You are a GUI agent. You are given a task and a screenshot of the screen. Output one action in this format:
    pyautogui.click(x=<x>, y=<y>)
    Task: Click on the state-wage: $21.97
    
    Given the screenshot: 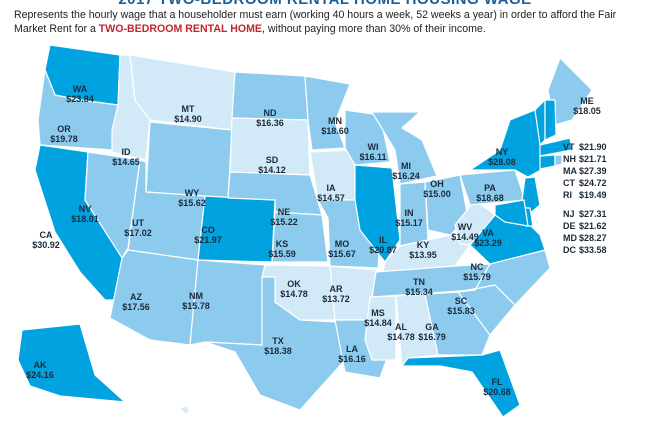 What is the action you would take?
    pyautogui.click(x=208, y=240)
    